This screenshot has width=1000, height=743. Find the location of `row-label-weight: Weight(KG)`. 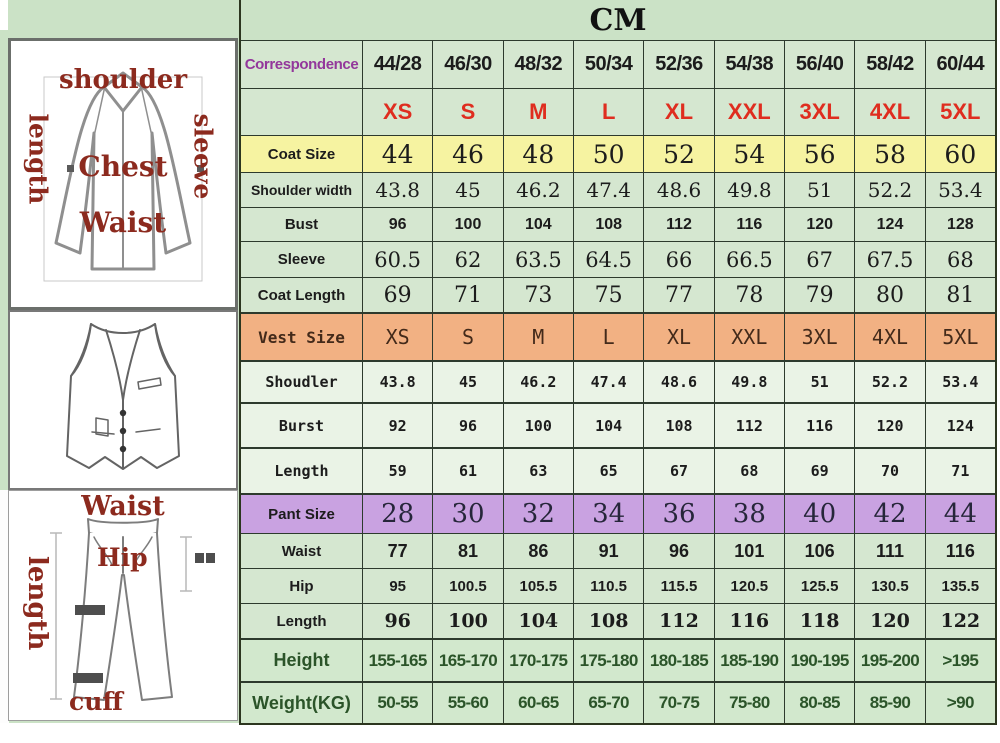

row-label-weight: Weight(KG) is located at coordinates (301, 703).